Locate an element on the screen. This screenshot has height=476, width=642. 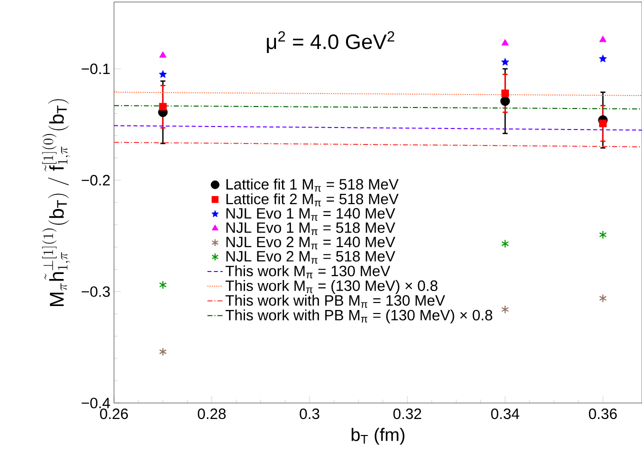
legend-label: NJL Evo 1 M$_{π}$ = 518 MeV is located at coordinates (311, 229).